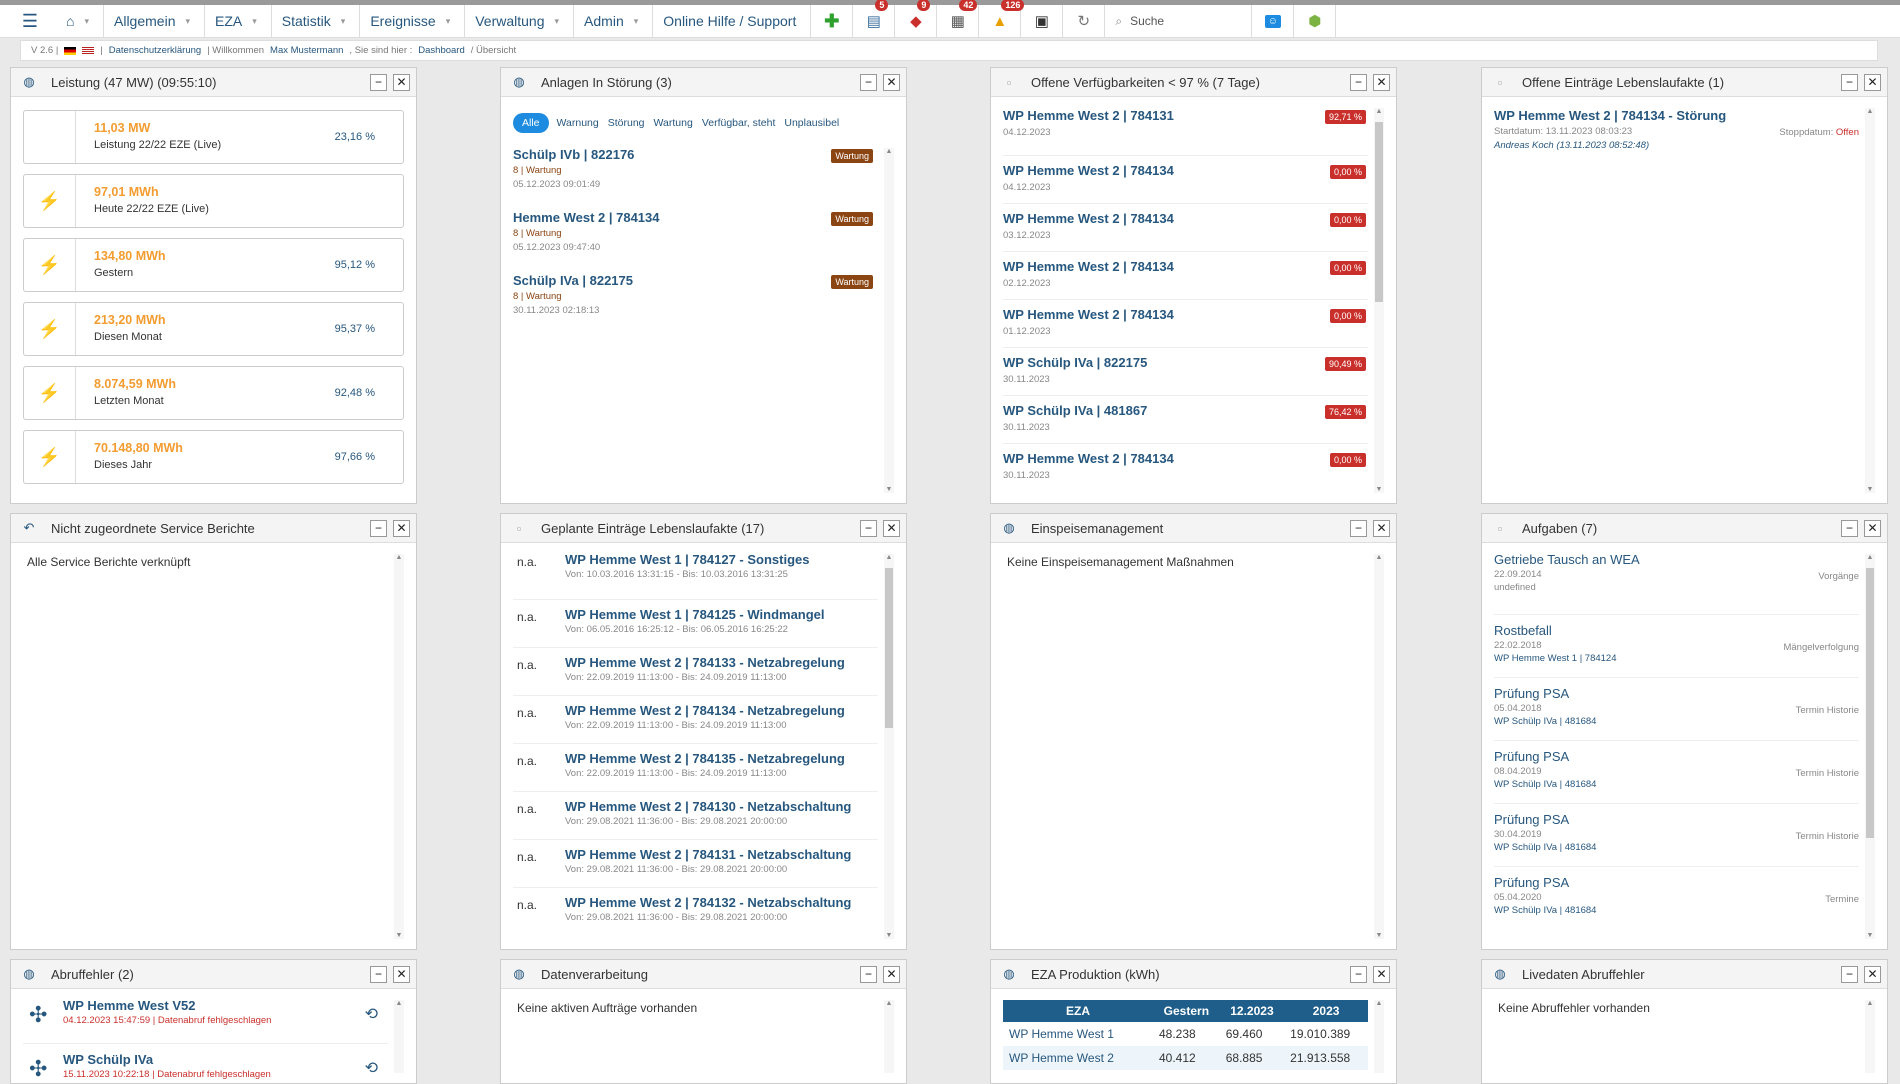  Describe the element at coordinates (812, 123) in the screenshot. I see `filter-unplausibel: Unplausibel` at that location.